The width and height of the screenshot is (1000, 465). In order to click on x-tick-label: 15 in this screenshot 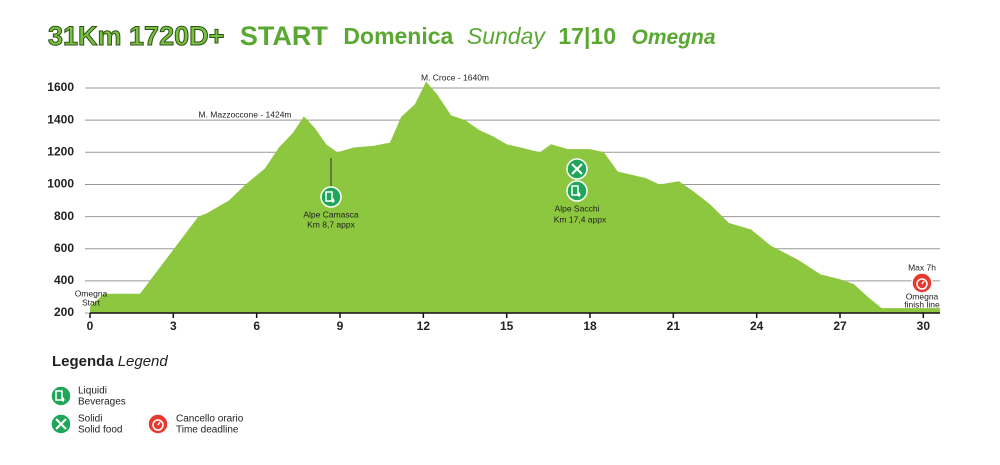, I will do `click(507, 326)`.